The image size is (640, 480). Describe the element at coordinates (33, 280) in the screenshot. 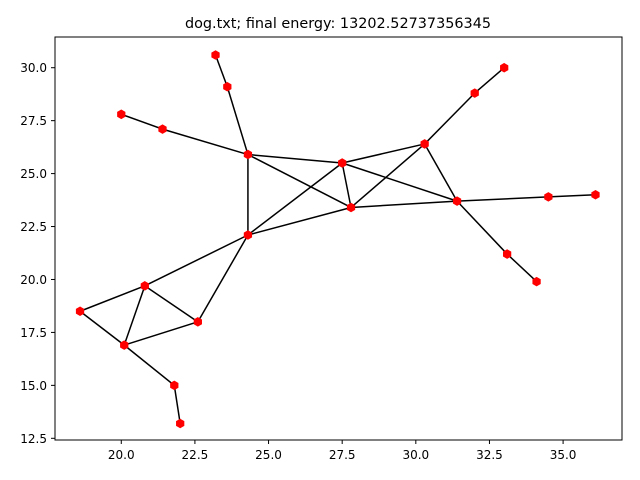

I see `y-tick-label: 20.0` at that location.